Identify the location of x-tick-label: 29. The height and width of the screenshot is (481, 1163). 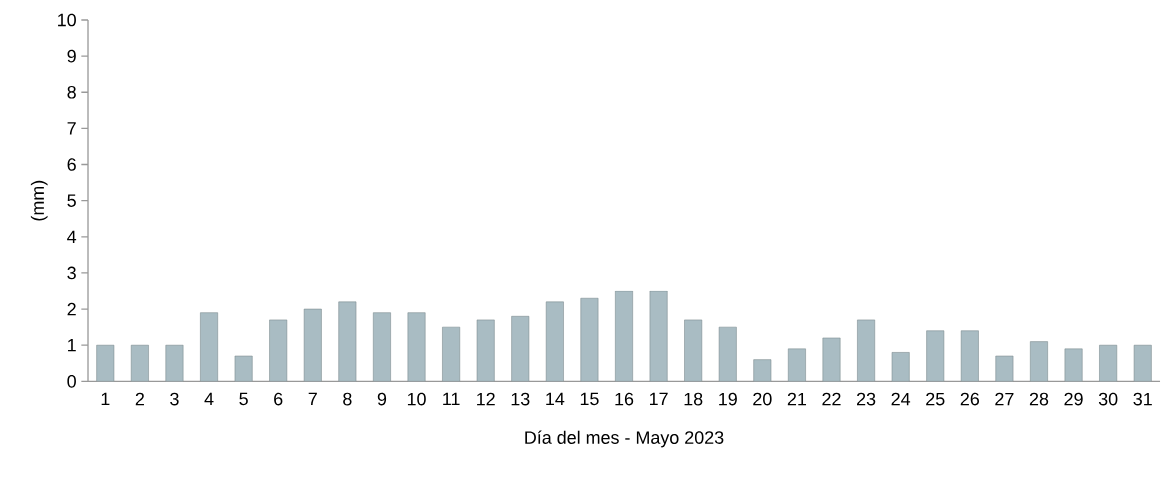
(1073, 399).